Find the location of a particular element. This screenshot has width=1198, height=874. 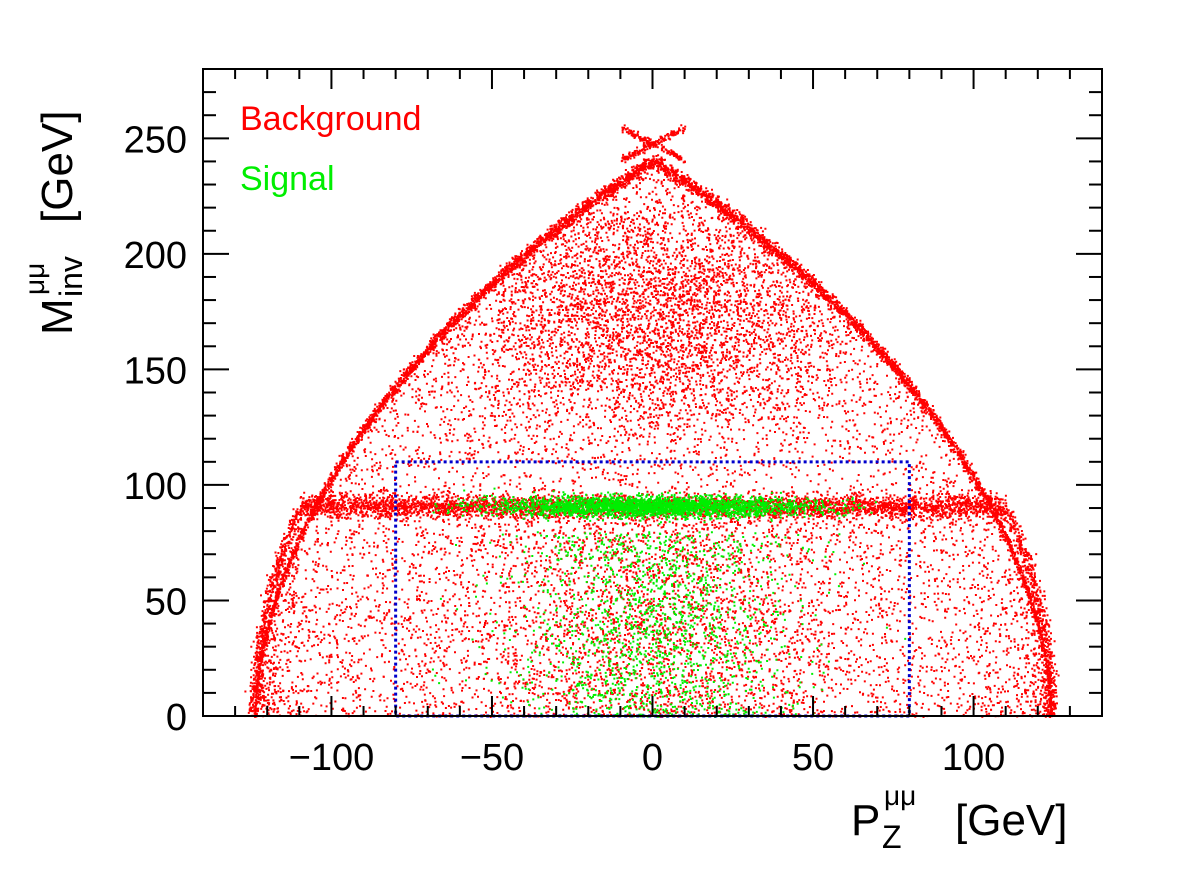

signal-series-points is located at coordinates (676, 602).